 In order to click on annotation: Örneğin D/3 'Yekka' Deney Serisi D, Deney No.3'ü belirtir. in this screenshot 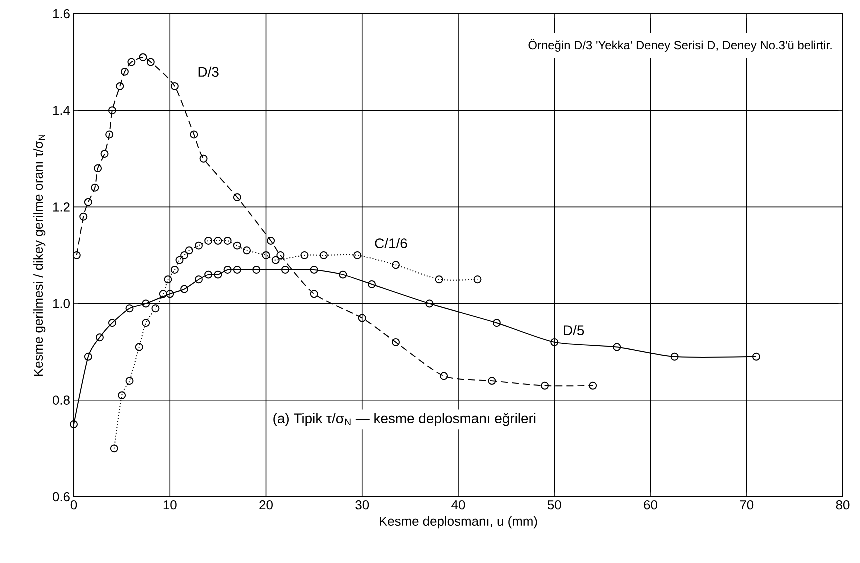, I will do `click(680, 45)`.